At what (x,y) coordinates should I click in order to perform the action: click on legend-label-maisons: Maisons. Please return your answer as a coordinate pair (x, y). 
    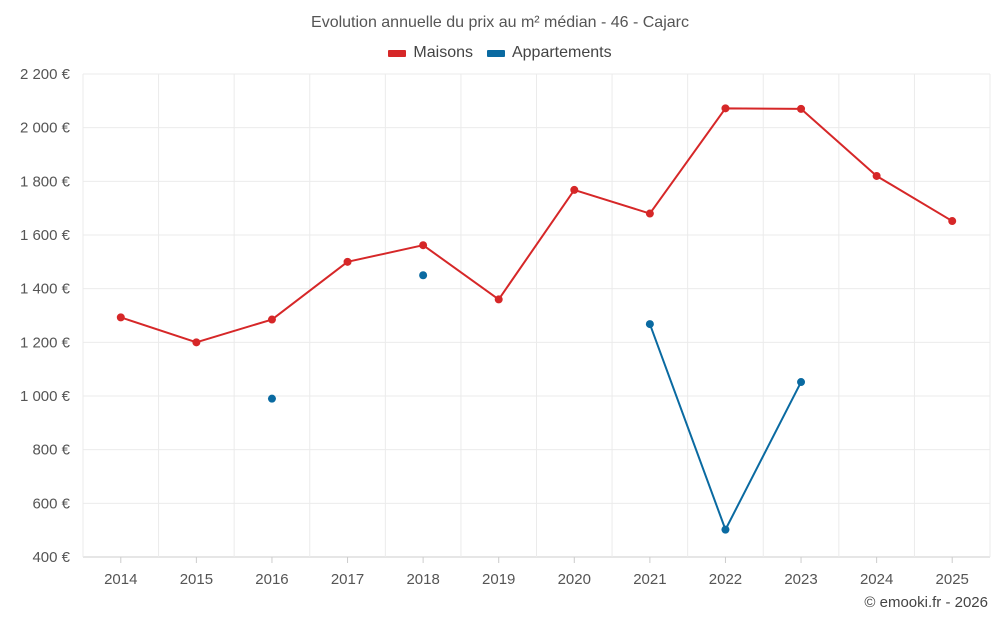
    Looking at the image, I should click on (443, 52).